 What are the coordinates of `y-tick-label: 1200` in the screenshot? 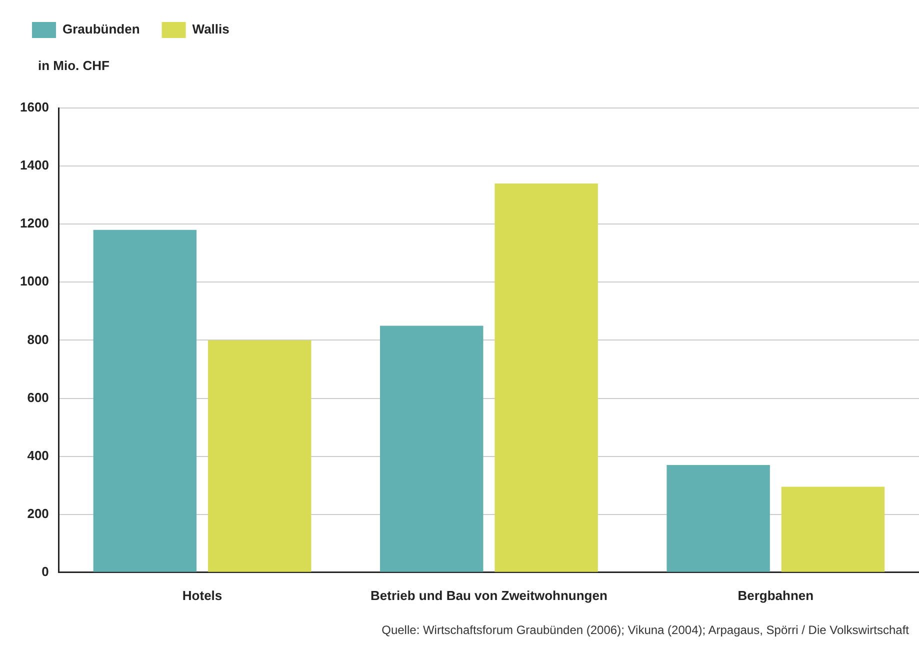 It's located at (34, 223).